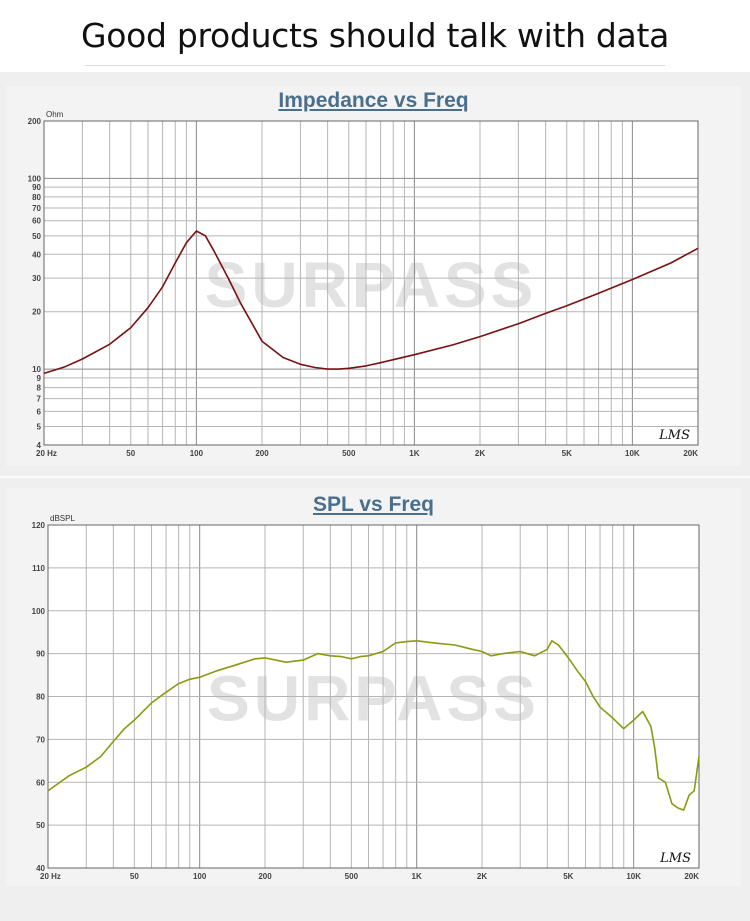 This screenshot has height=921, width=750. I want to click on impedance-x-tick-label: 500, so click(349, 453).